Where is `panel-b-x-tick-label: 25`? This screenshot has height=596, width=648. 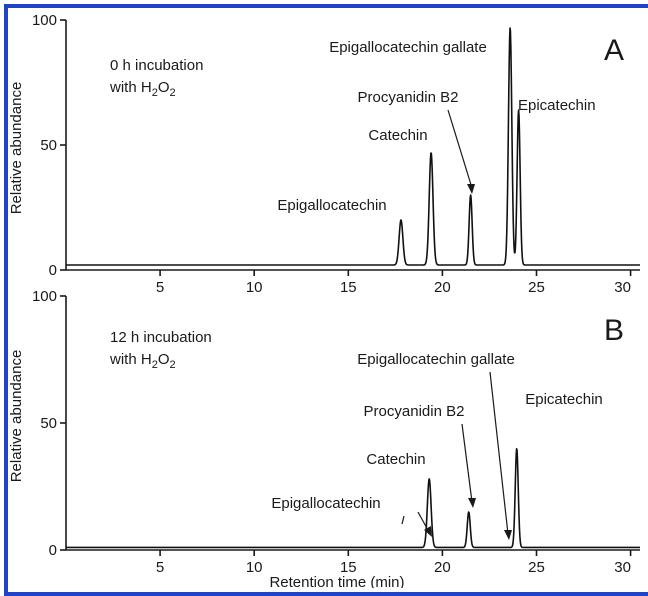 panel-b-x-tick-label: 25 is located at coordinates (536, 567).